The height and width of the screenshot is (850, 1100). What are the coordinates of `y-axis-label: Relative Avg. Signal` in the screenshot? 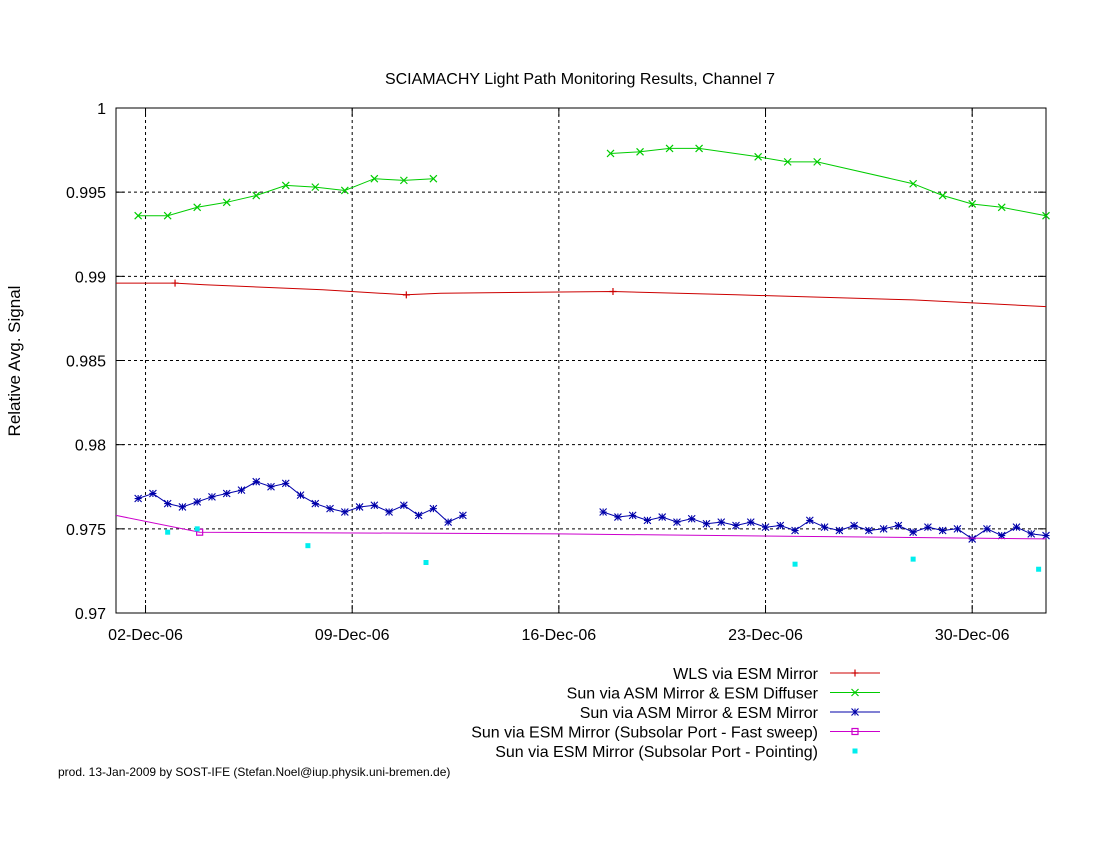 It's located at (14, 361).